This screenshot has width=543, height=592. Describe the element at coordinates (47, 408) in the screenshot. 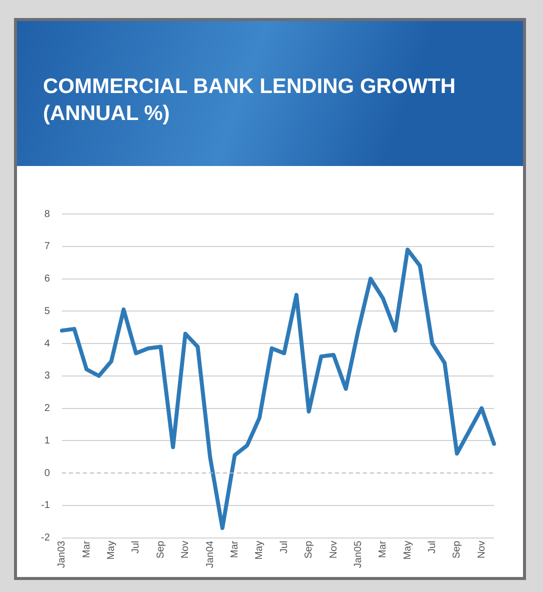

I see `y-tick-label: 2` at that location.